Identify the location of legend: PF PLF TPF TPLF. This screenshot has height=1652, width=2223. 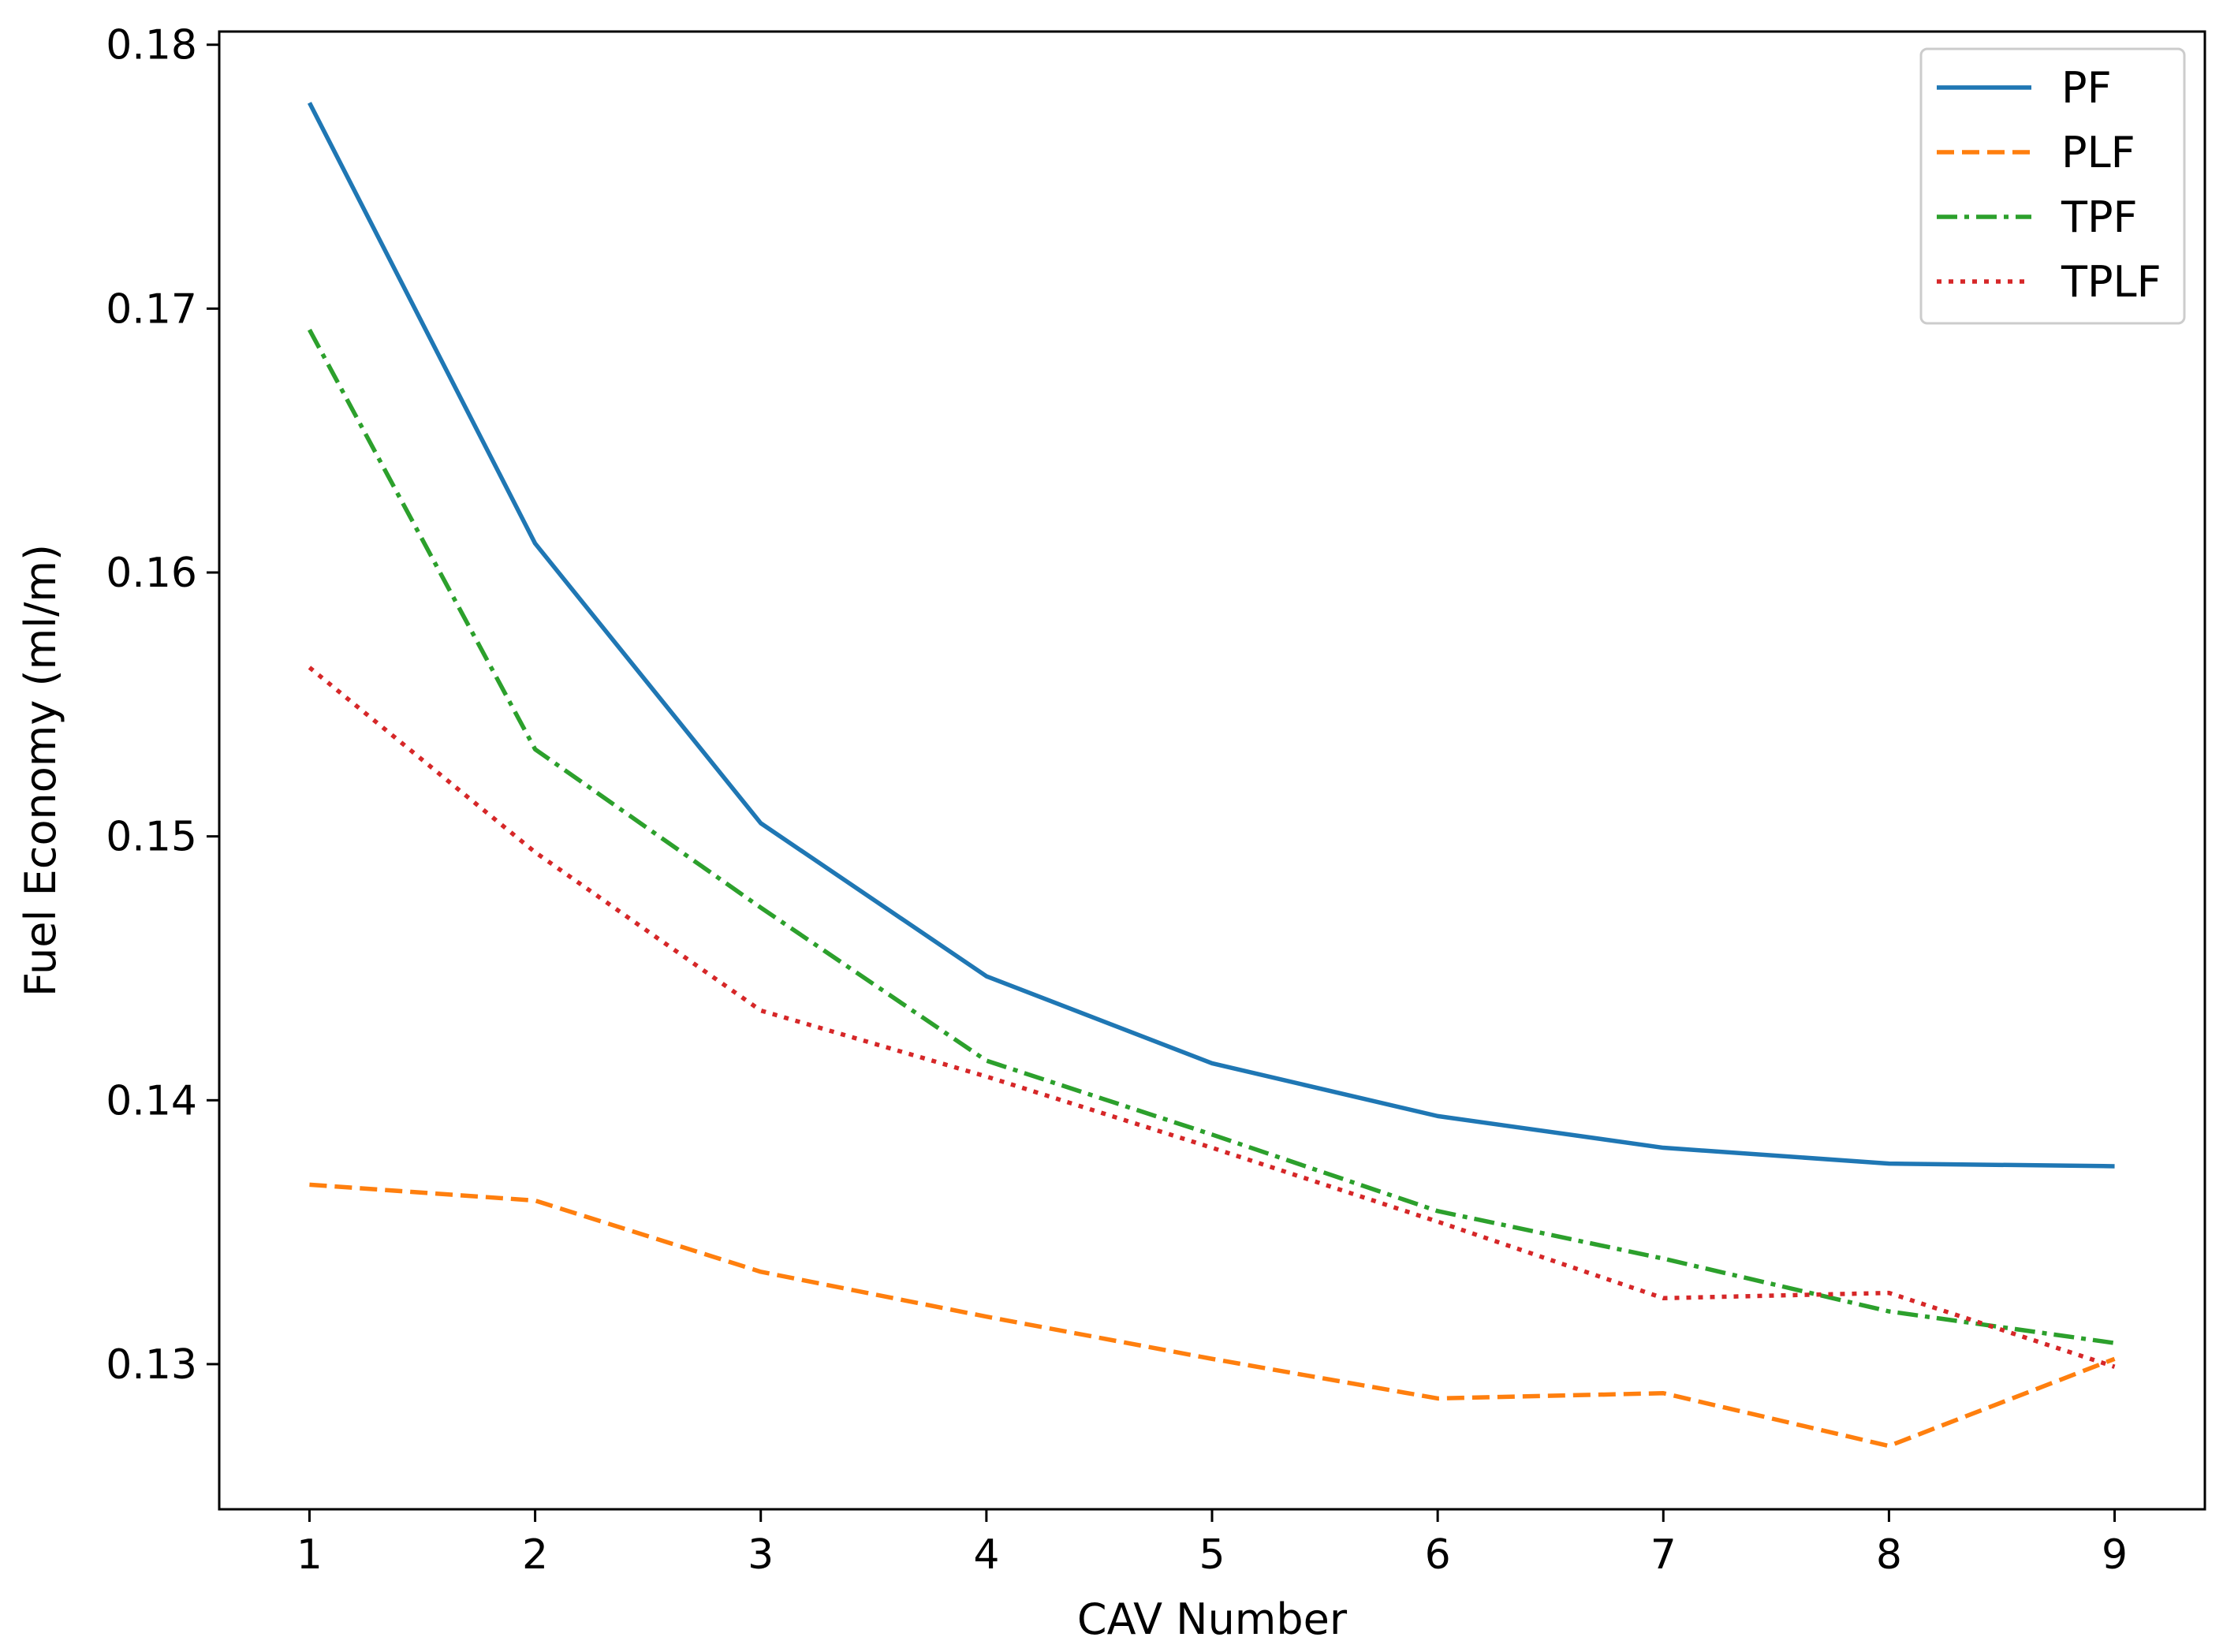
(2053, 186).